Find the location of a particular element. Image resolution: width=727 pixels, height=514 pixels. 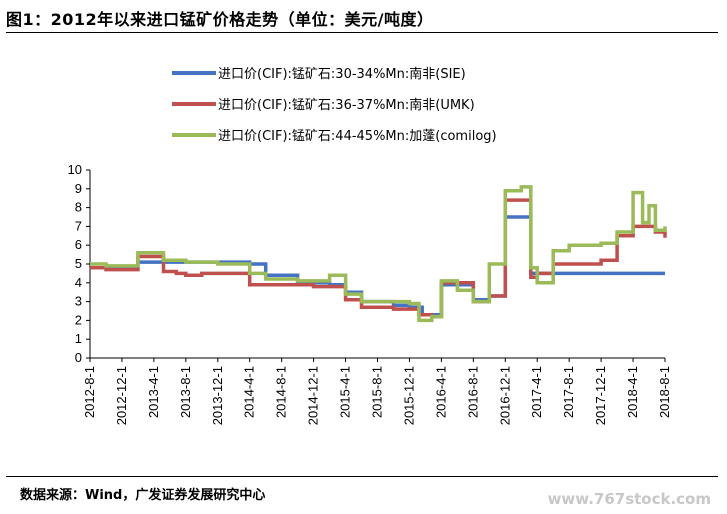

y-tick-label: 4 is located at coordinates (78, 282).